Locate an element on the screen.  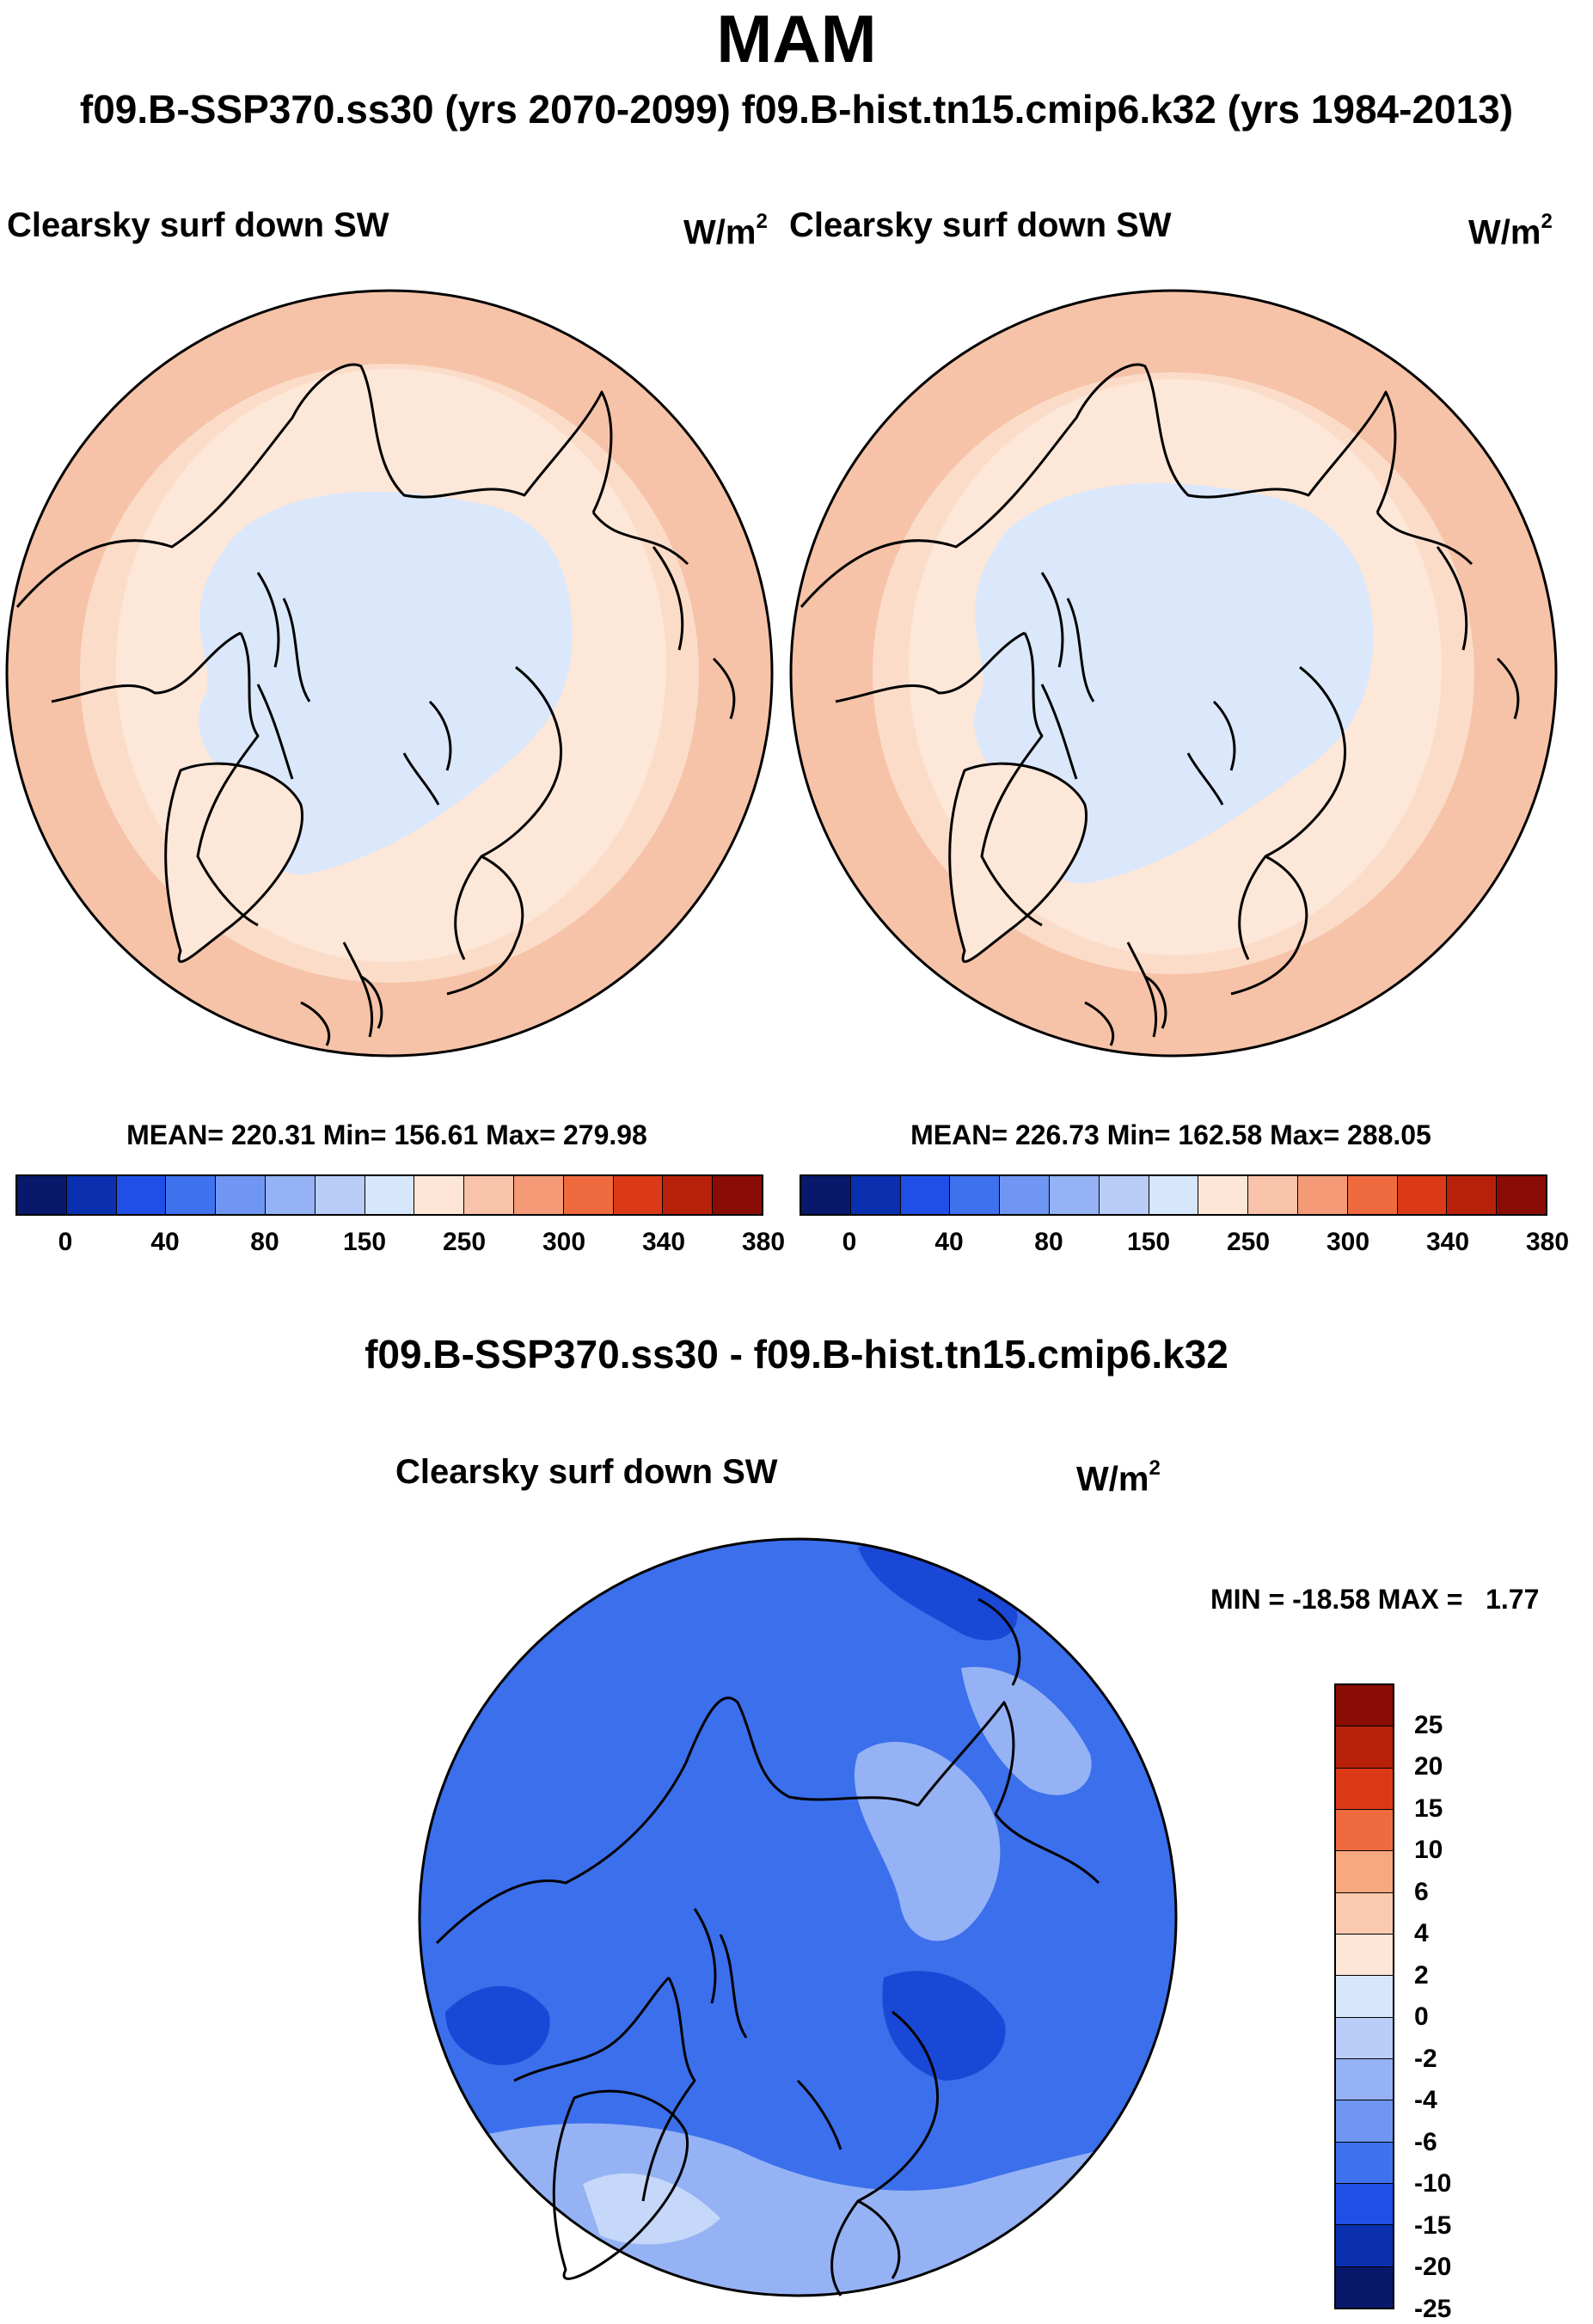
panel2-colorbar-labels: 0 40 80 150 250 300 340 380 is located at coordinates (1184, 1245).